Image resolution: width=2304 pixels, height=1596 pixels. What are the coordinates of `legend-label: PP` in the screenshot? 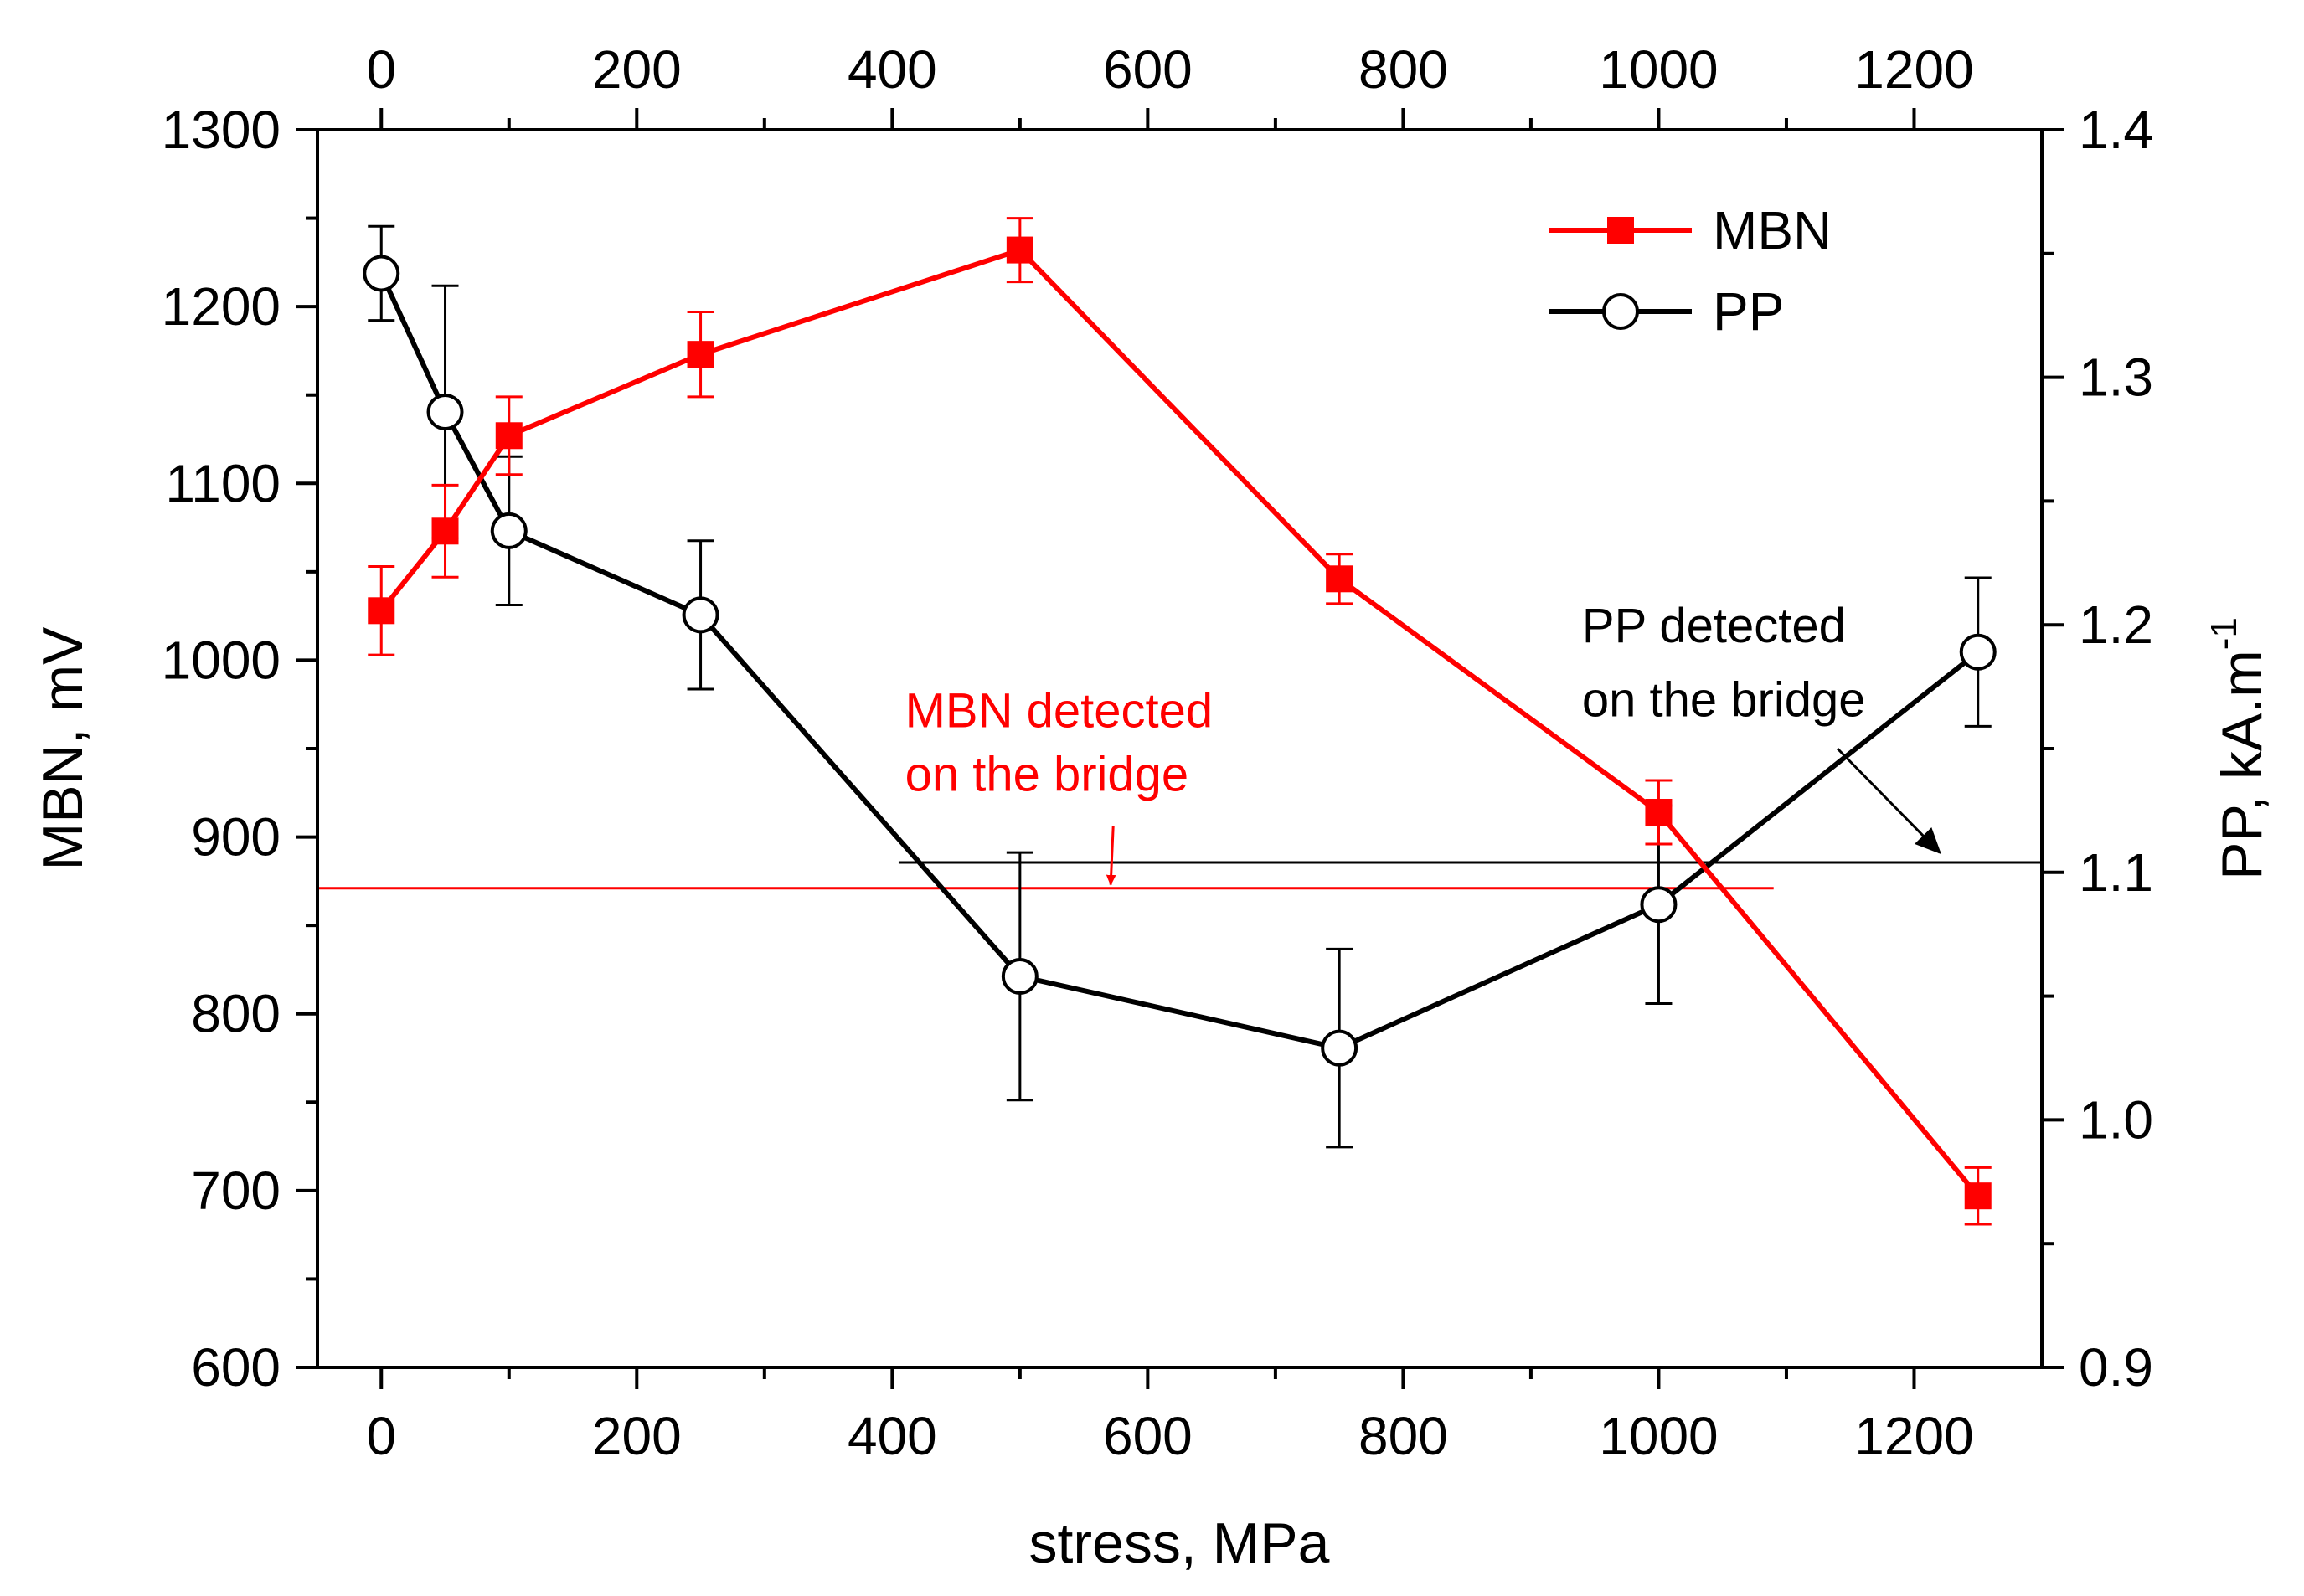 It's located at (1749, 311).